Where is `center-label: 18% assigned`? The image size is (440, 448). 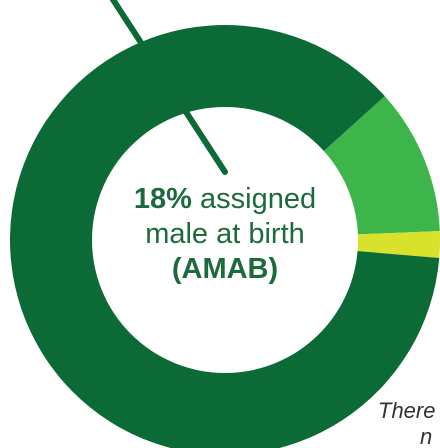 center-label: 18% assigned is located at coordinates (225, 199).